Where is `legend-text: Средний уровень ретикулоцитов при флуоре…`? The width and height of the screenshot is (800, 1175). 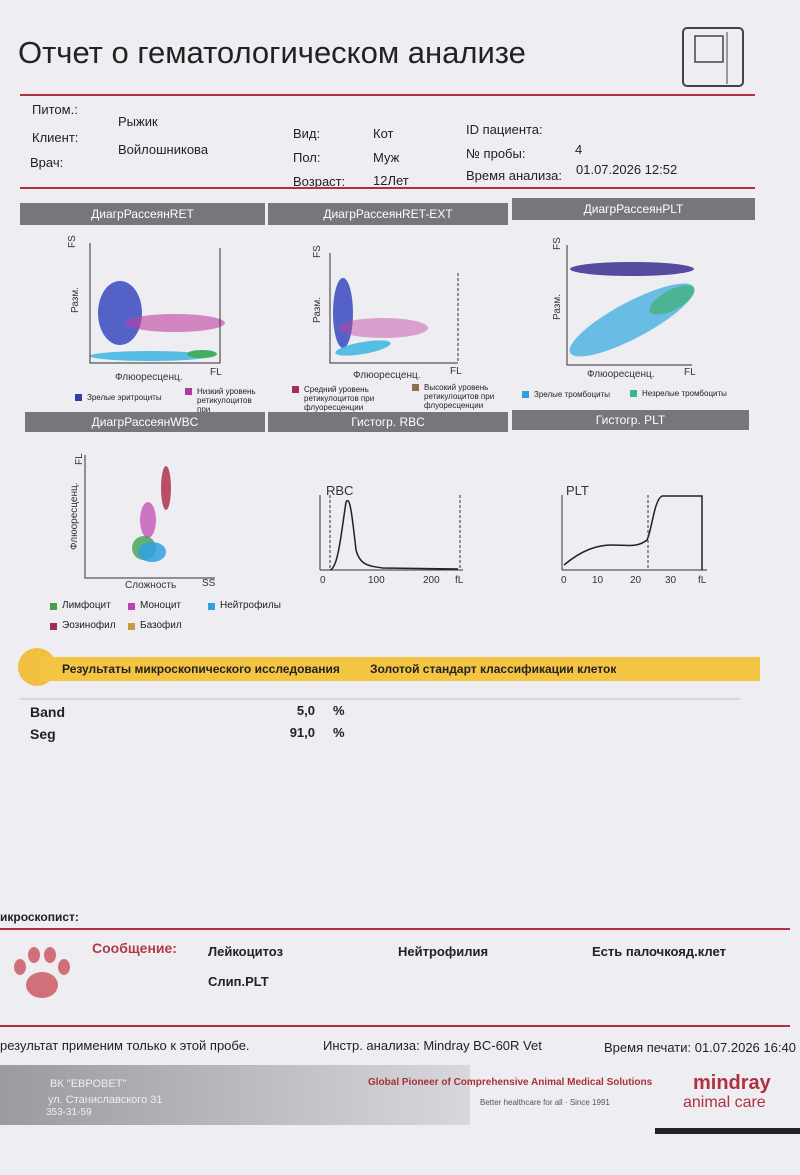 legend-text: Средний уровень ретикулоцитов при флуоре… is located at coordinates (339, 398).